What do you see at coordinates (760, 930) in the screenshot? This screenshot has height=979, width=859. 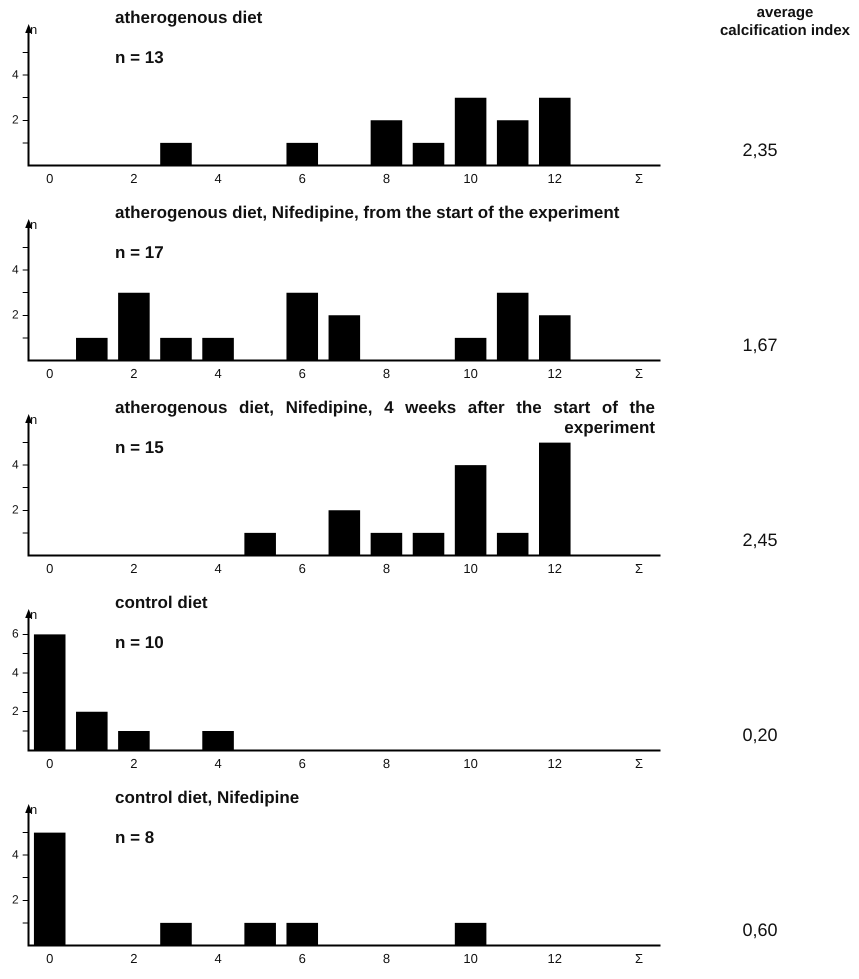 I see `text: 0,60` at bounding box center [760, 930].